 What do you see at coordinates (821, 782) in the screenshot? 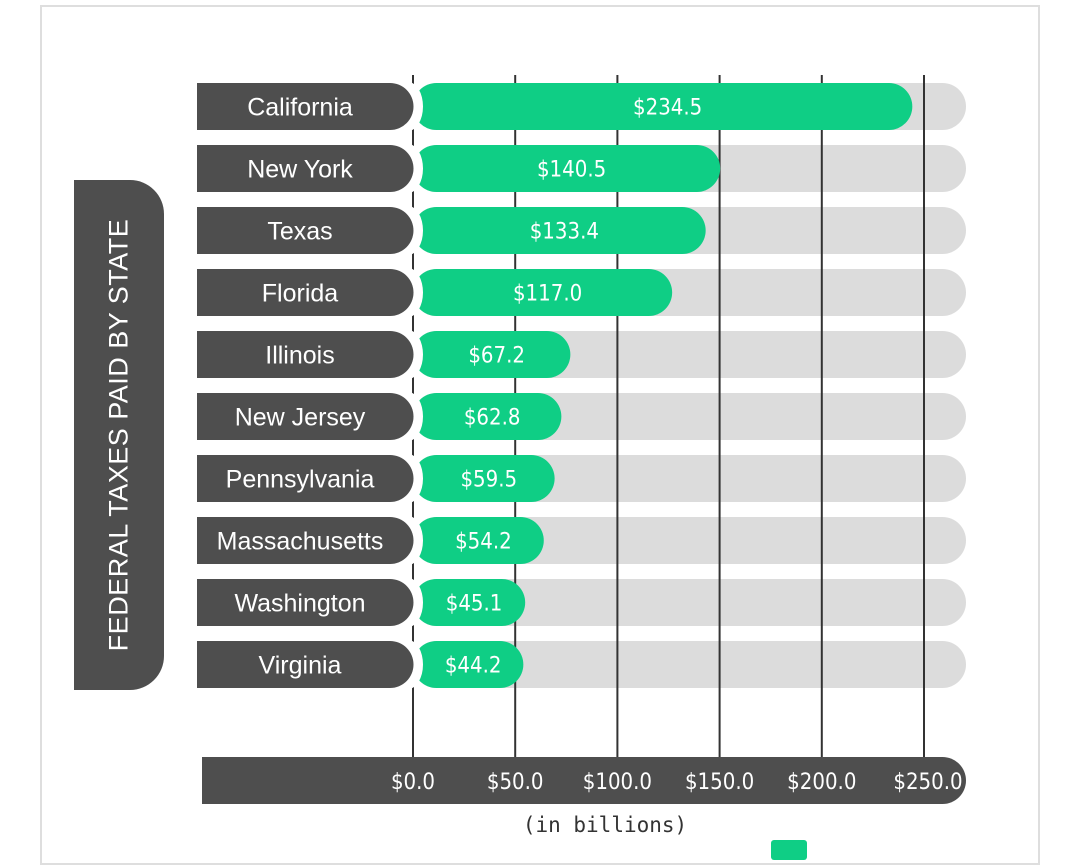
I see `x-tick-label: $200.0` at bounding box center [821, 782].